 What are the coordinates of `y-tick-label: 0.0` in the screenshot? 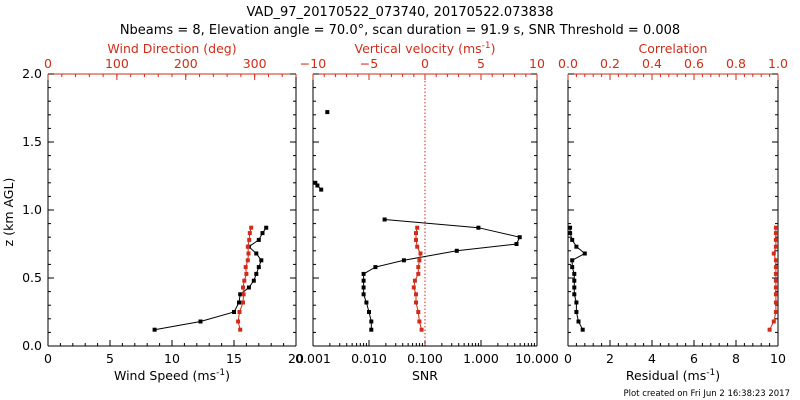 It's located at (32, 345).